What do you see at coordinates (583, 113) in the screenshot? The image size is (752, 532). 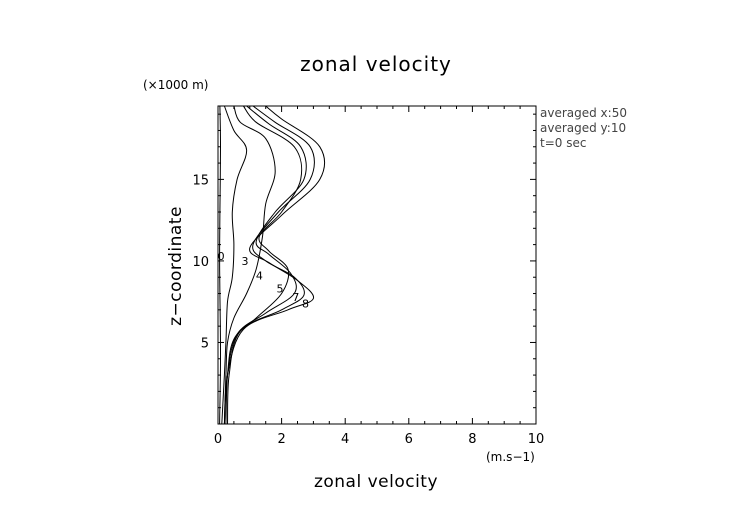 I see `annotation-line: averaged x:50` at bounding box center [583, 113].